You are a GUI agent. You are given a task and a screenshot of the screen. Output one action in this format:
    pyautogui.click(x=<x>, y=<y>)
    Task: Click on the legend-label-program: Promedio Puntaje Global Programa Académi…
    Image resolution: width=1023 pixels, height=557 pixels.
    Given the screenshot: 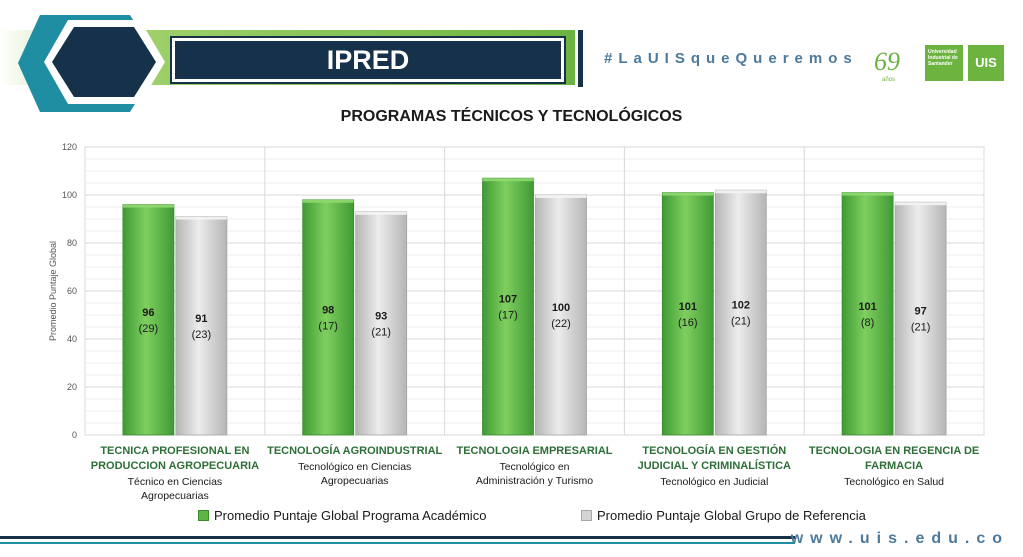 What is the action you would take?
    pyautogui.click(x=350, y=515)
    